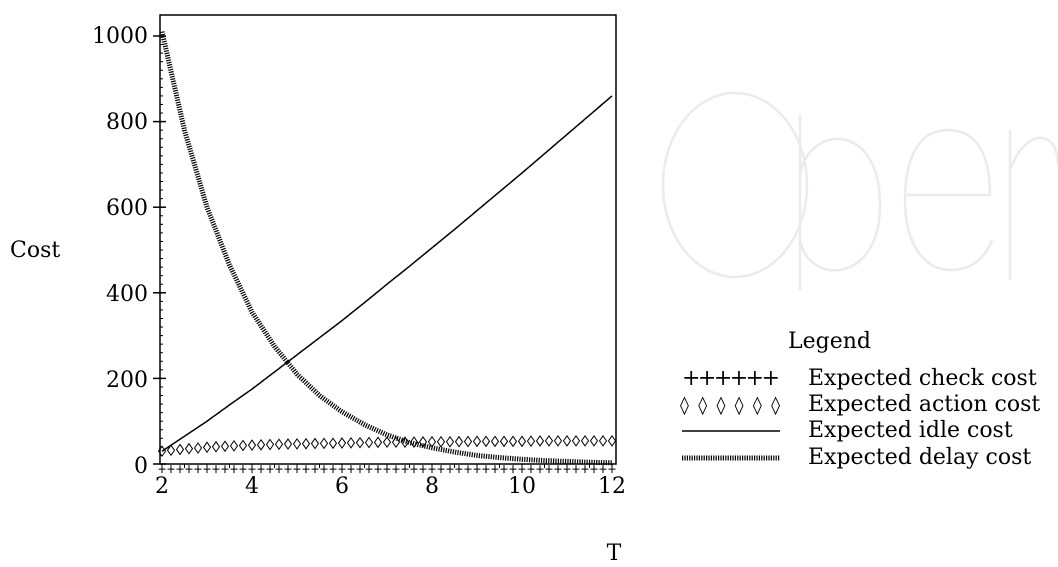 The height and width of the screenshot is (567, 1058). Describe the element at coordinates (612, 486) in the screenshot. I see `x-tick-label: 12` at that location.